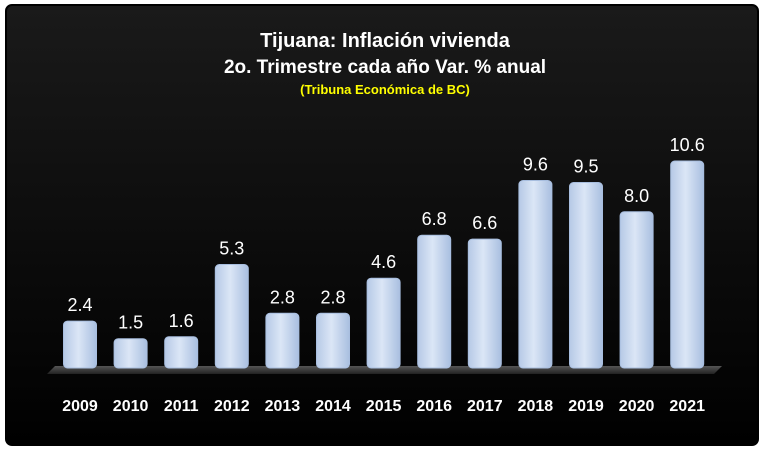  What do you see at coordinates (231, 249) in the screenshot?
I see `value-label-2012: 5.3` at bounding box center [231, 249].